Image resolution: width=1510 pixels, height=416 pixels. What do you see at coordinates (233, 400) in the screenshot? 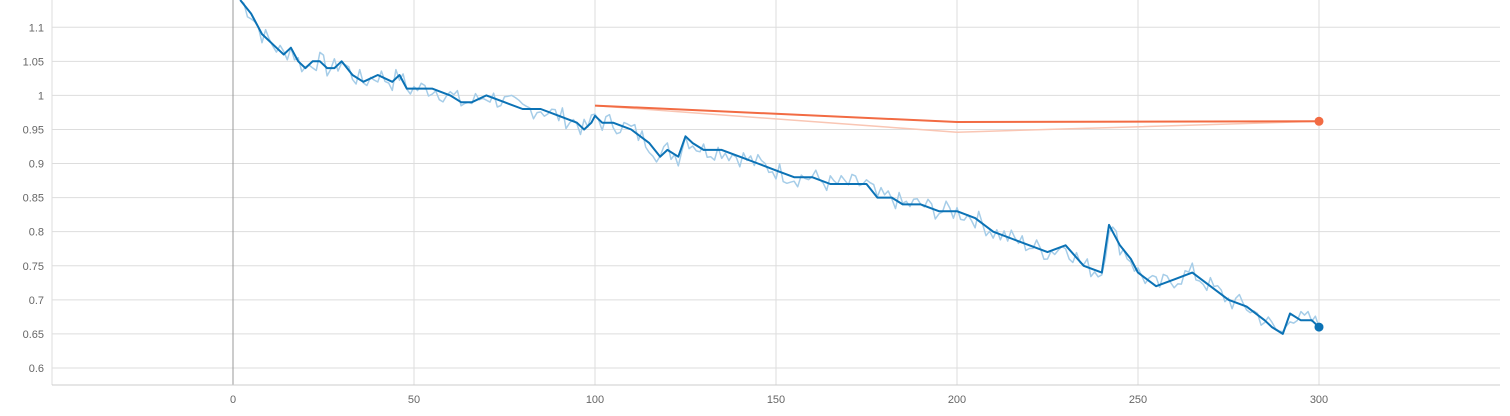
I see `x-tick-label: 0` at bounding box center [233, 400].